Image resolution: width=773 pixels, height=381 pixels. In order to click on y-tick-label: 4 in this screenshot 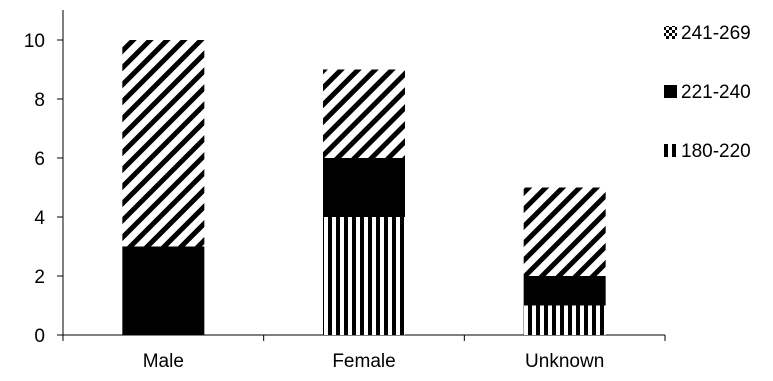, I will do `click(39, 218)`.